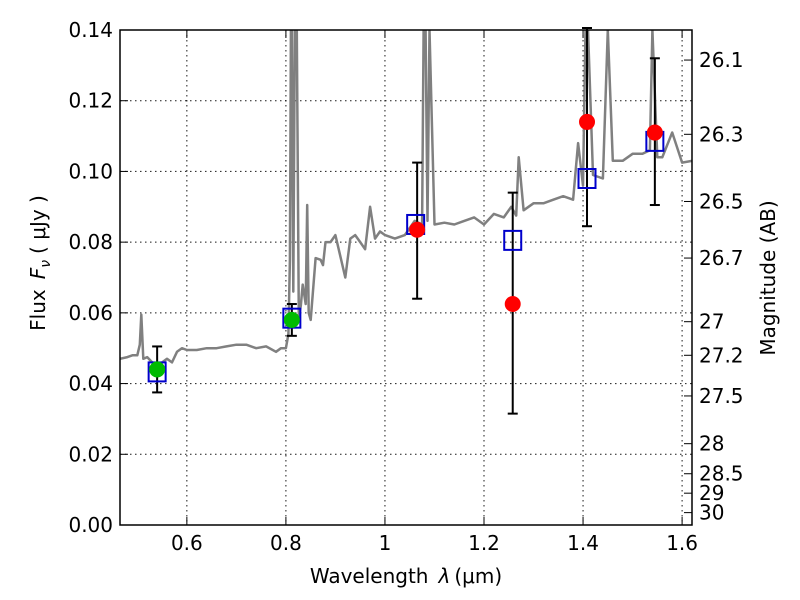  I want to click on mag-tick-label: 29, so click(711, 493).